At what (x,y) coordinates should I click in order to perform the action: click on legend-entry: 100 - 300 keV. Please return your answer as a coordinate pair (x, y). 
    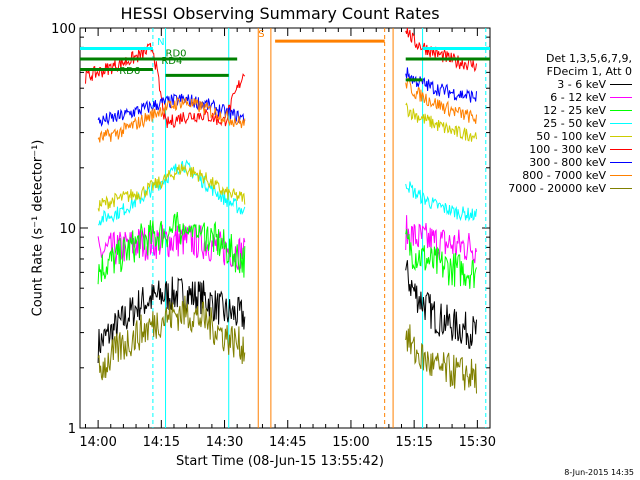
    Looking at the image, I should click on (557, 149).